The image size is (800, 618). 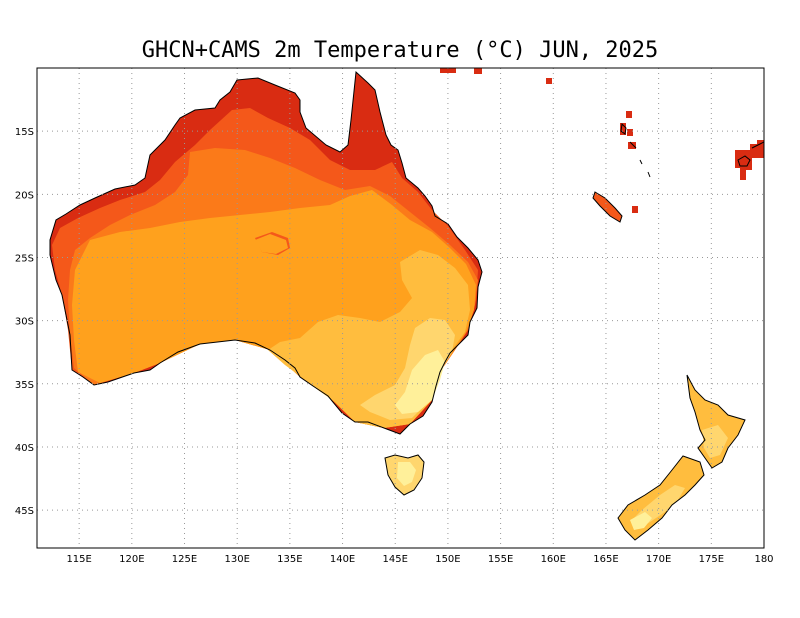 I want to click on latitude-tick-labels: 15S 20S 25S 30S 35S 40S 45S, so click(x=24, y=322).